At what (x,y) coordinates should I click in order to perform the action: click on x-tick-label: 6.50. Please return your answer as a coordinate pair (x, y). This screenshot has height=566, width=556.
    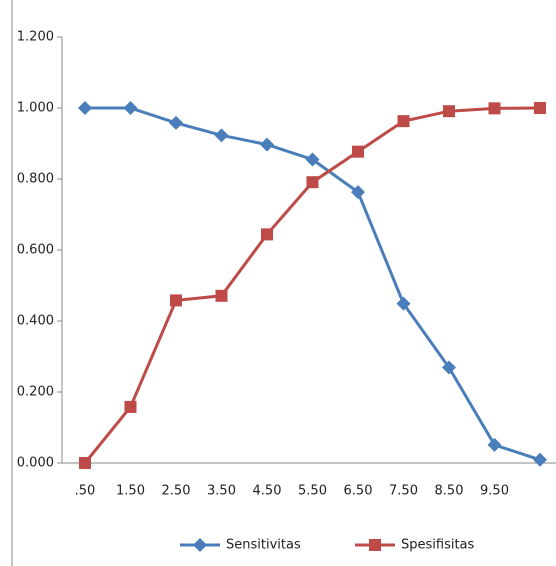
    Looking at the image, I should click on (358, 491).